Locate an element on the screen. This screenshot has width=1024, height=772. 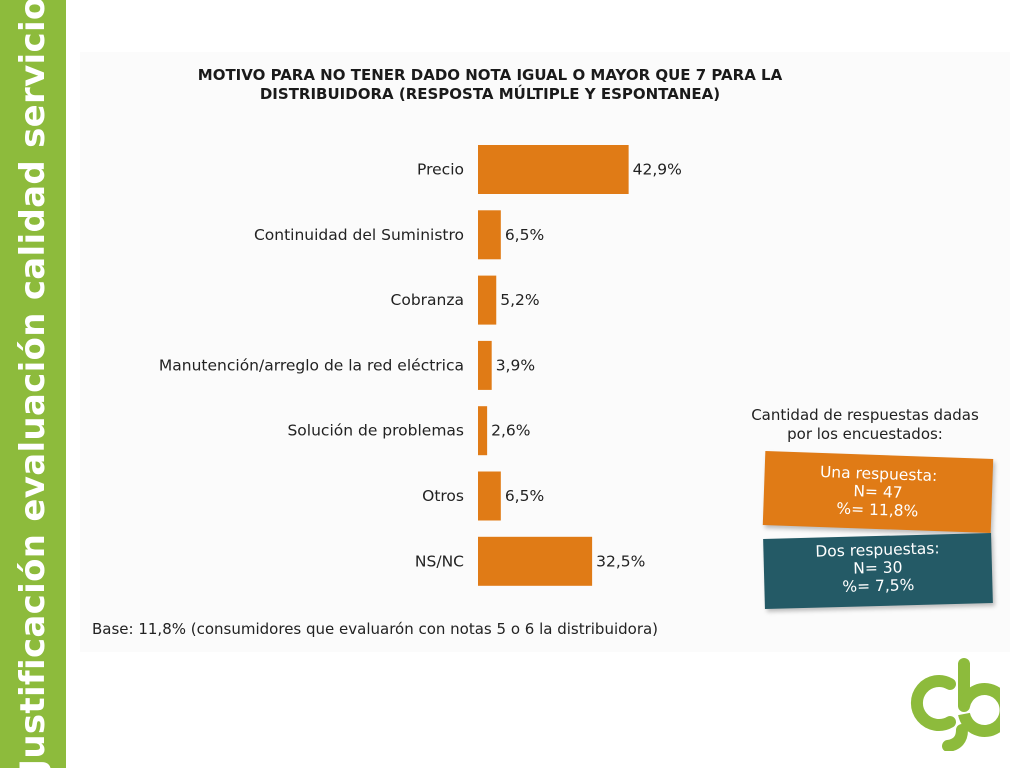
value-label-1: 6,5% is located at coordinates (524, 235).